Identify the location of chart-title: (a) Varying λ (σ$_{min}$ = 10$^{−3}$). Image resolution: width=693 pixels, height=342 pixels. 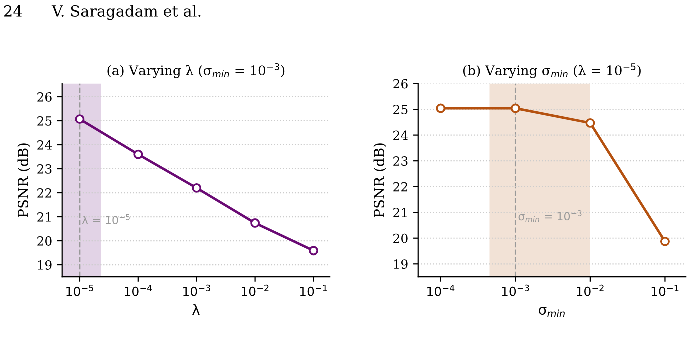
(196, 70).